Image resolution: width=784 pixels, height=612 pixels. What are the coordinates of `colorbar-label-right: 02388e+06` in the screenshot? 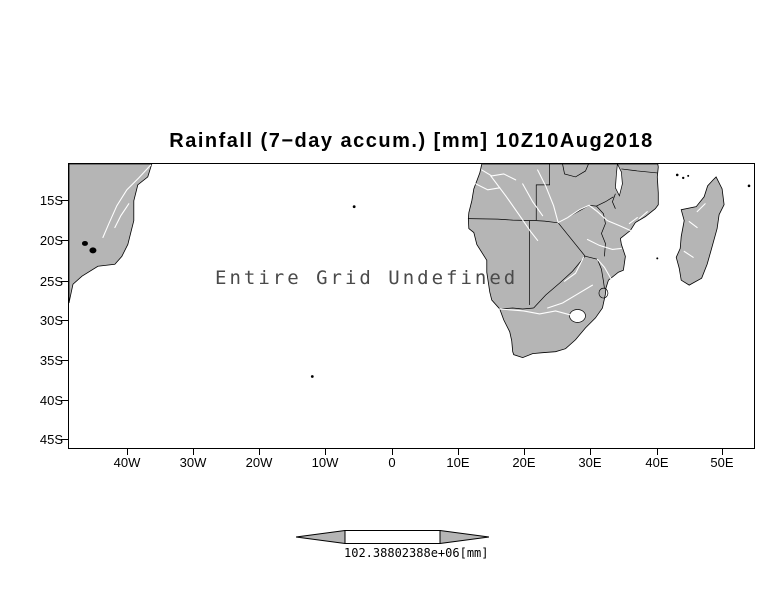 It's located at (427, 553).